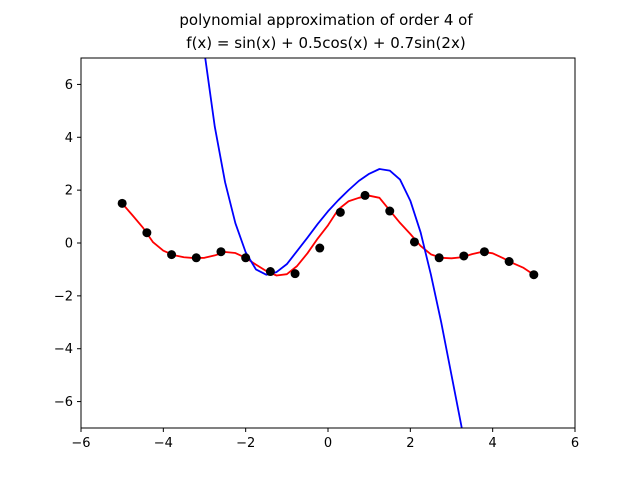 The height and width of the screenshot is (480, 640). What do you see at coordinates (80, 443) in the screenshot?
I see `x-tick-label: −6` at bounding box center [80, 443].